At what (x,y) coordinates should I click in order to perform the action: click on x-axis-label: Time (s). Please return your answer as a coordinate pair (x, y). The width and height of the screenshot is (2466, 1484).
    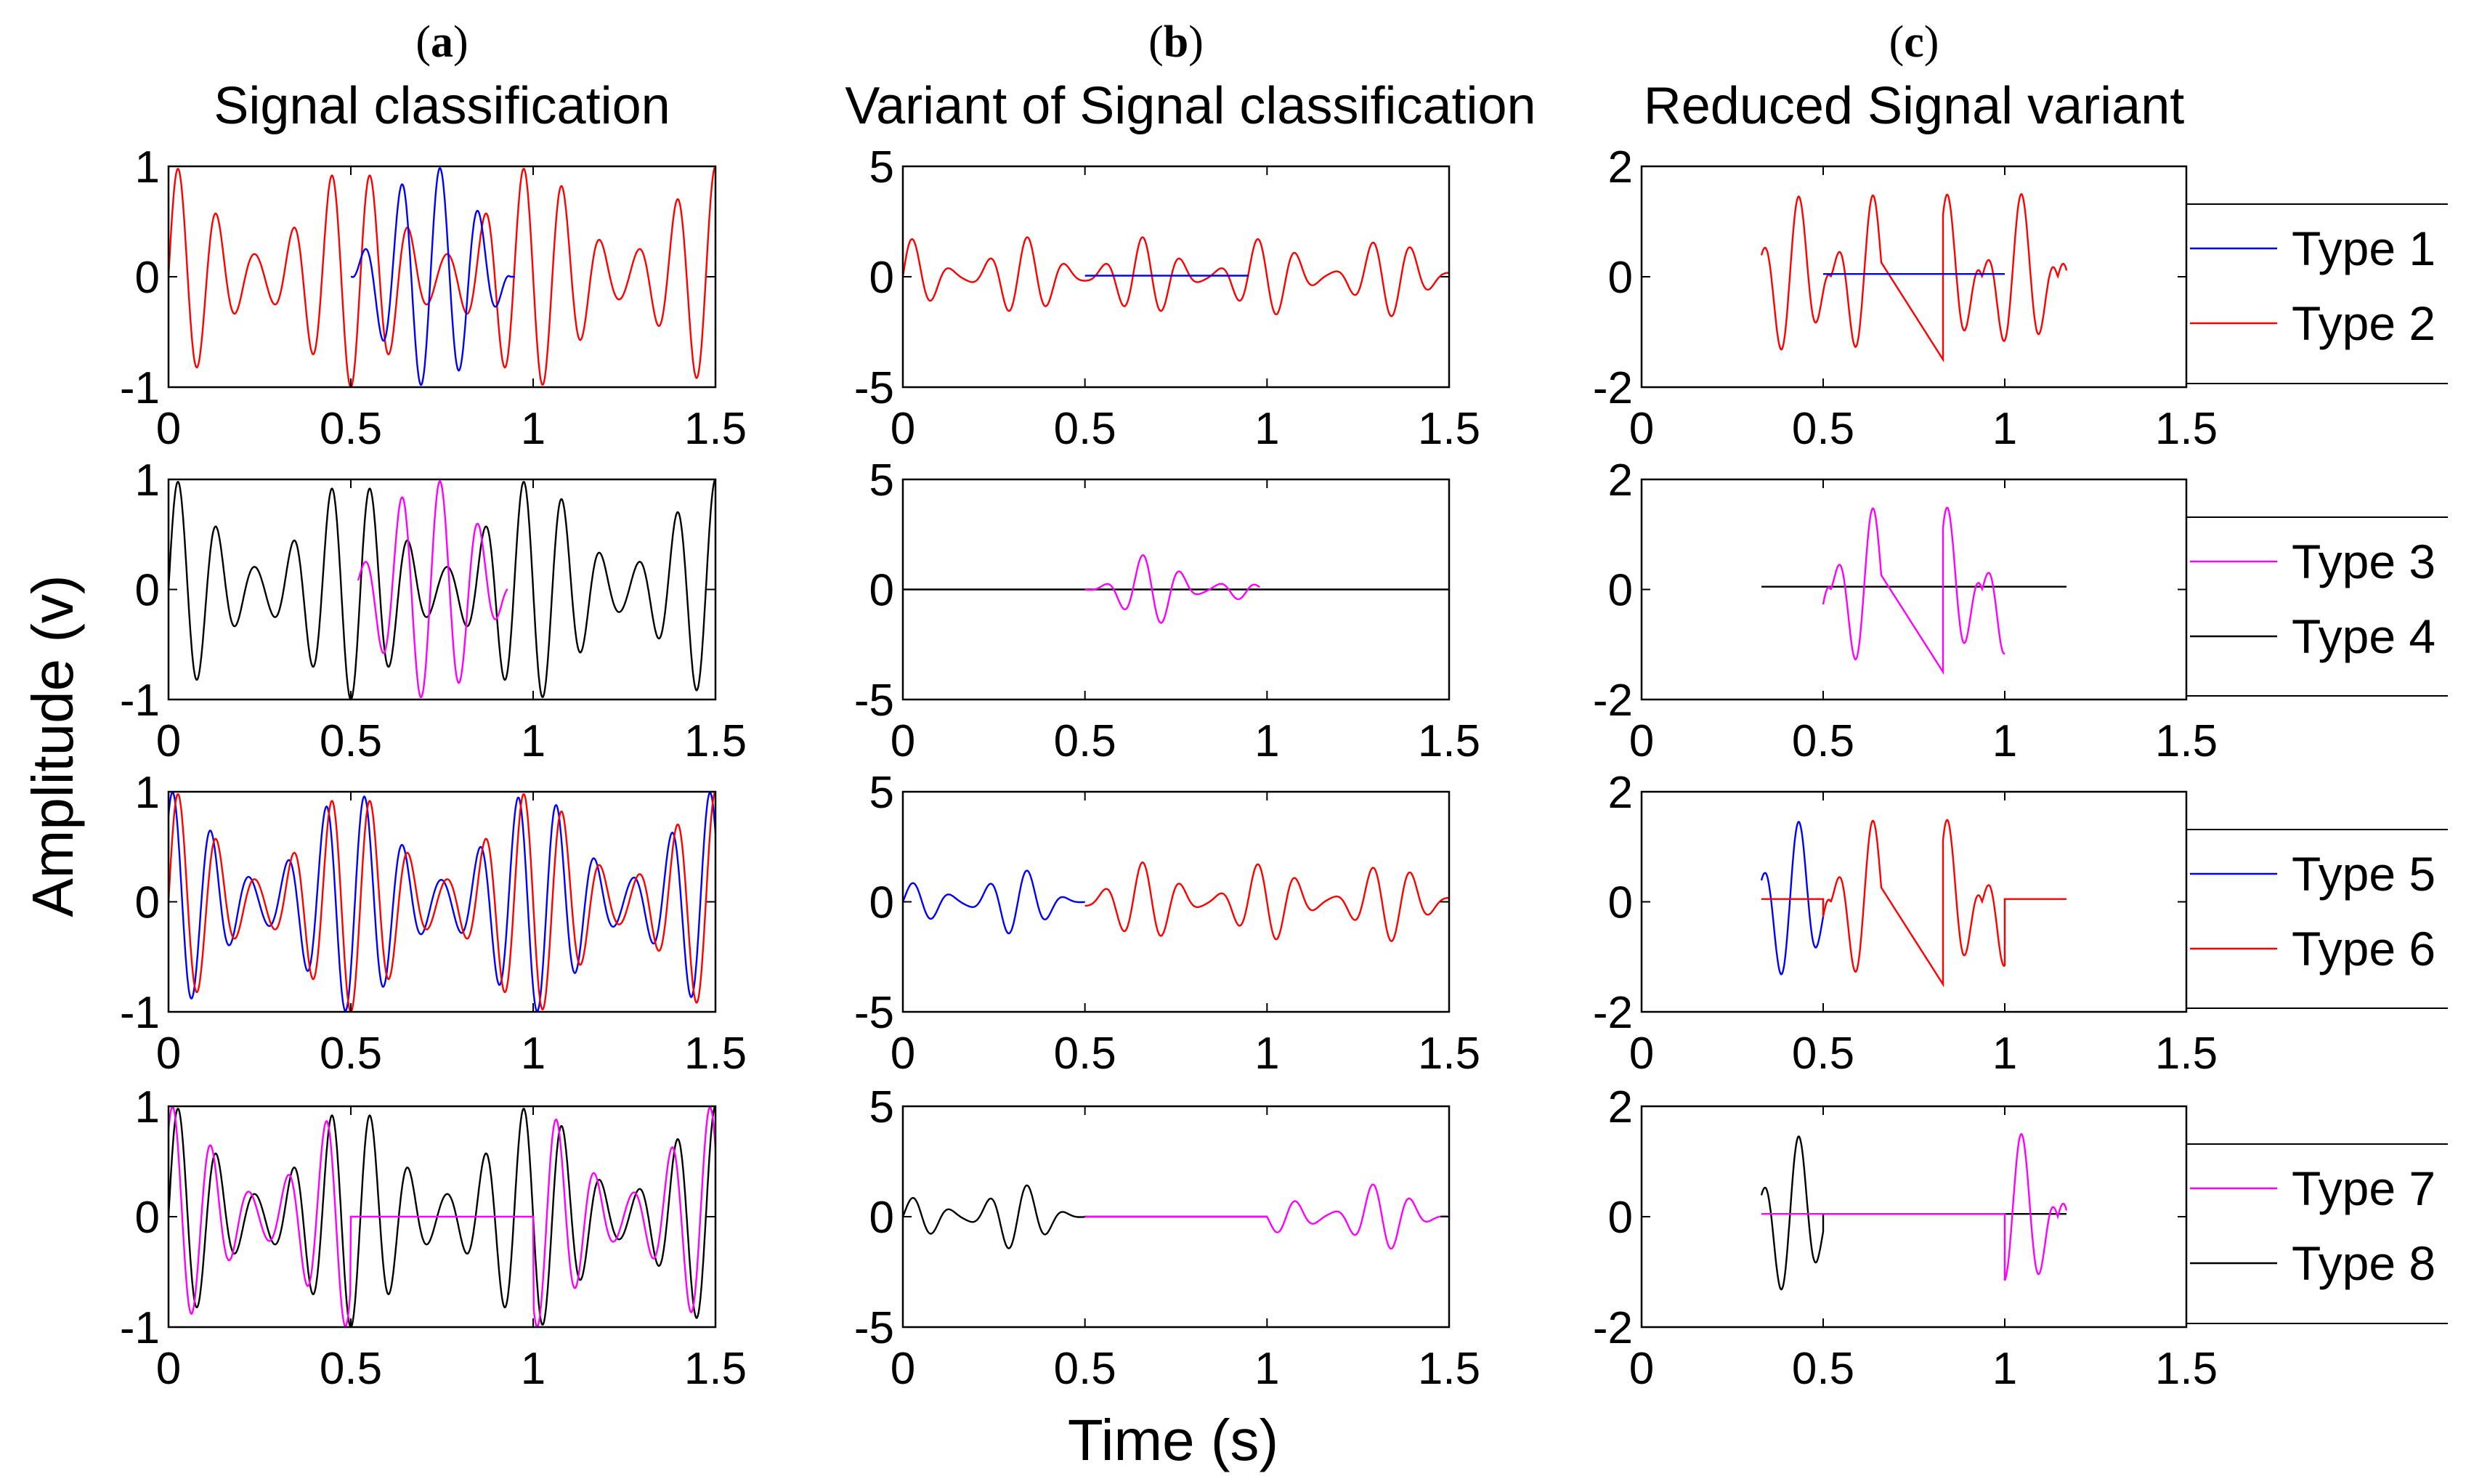
    Looking at the image, I should click on (1173, 1440).